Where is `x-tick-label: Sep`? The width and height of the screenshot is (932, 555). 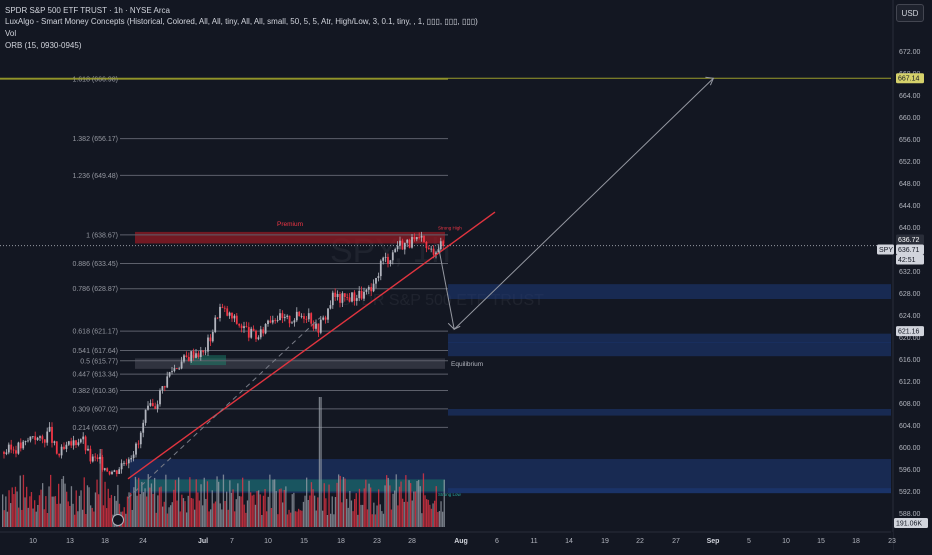
x-tick-label: Sep is located at coordinates (713, 541).